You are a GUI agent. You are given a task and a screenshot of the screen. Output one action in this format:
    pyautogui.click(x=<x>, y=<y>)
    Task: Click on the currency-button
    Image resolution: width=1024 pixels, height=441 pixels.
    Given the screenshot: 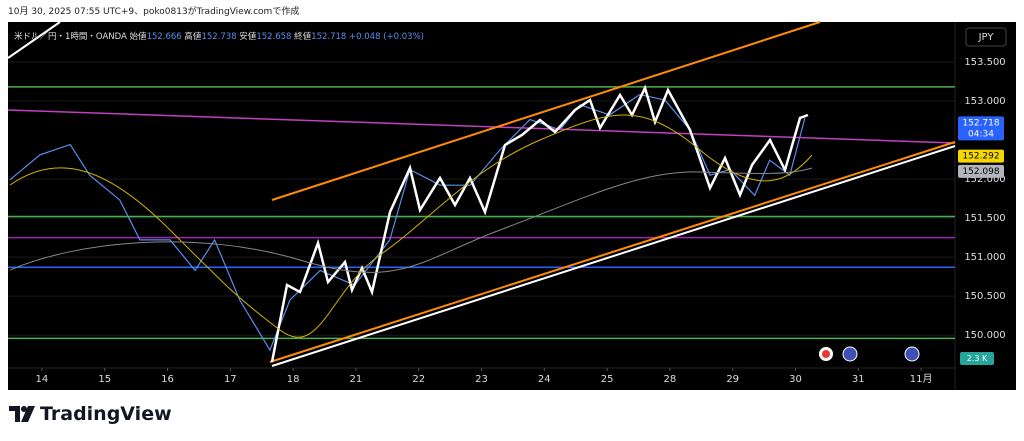 What is the action you would take?
    pyautogui.click(x=986, y=37)
    